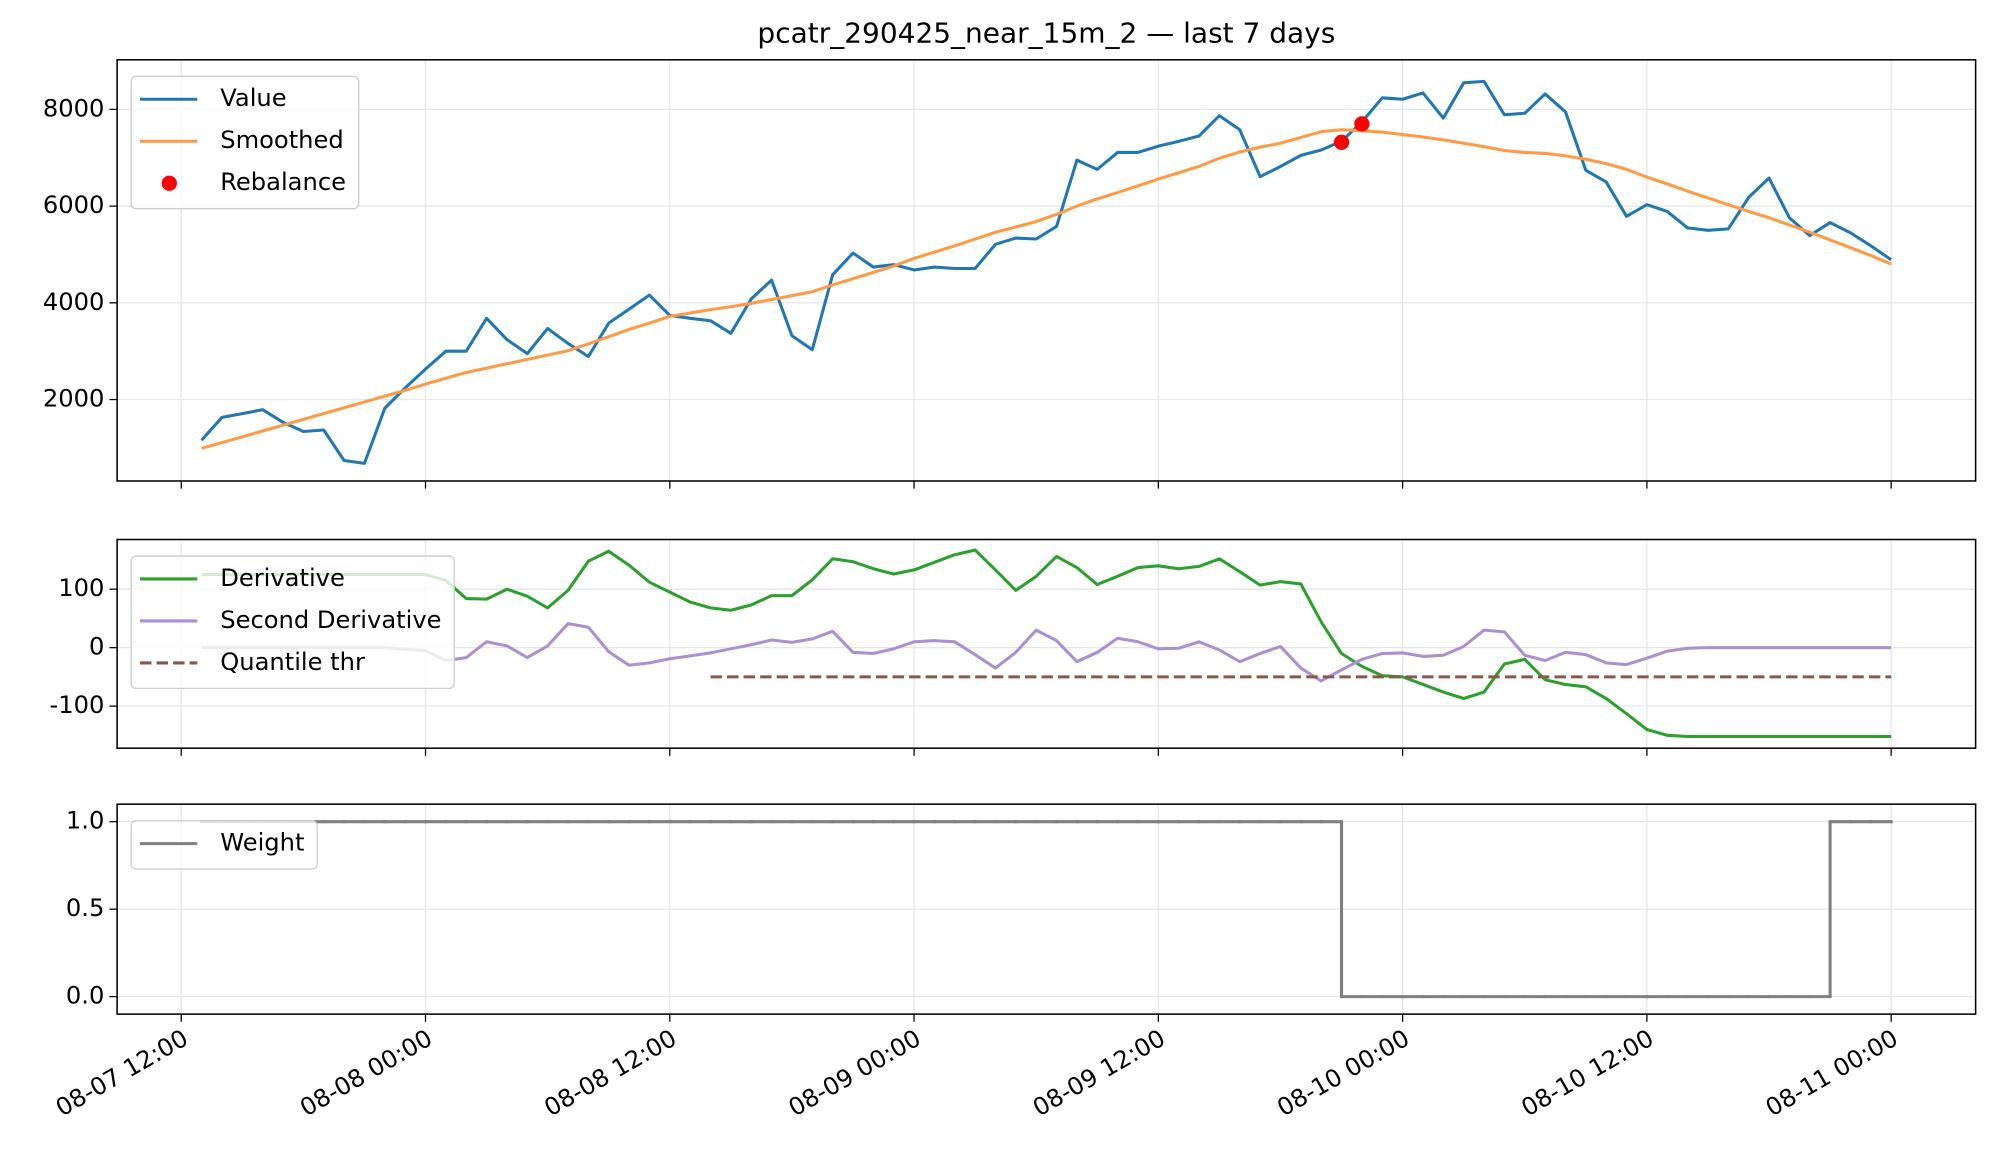  I want to click on y-tick-label: 100, so click(81, 588).